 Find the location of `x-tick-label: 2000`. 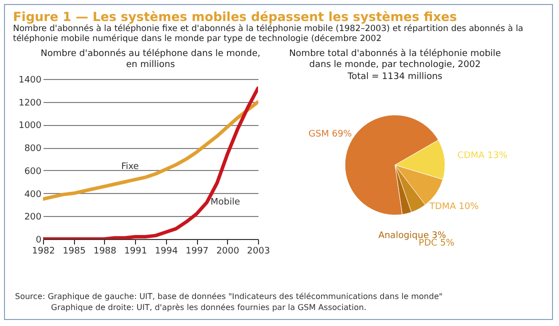

x-tick-label: 2000 is located at coordinates (228, 251).